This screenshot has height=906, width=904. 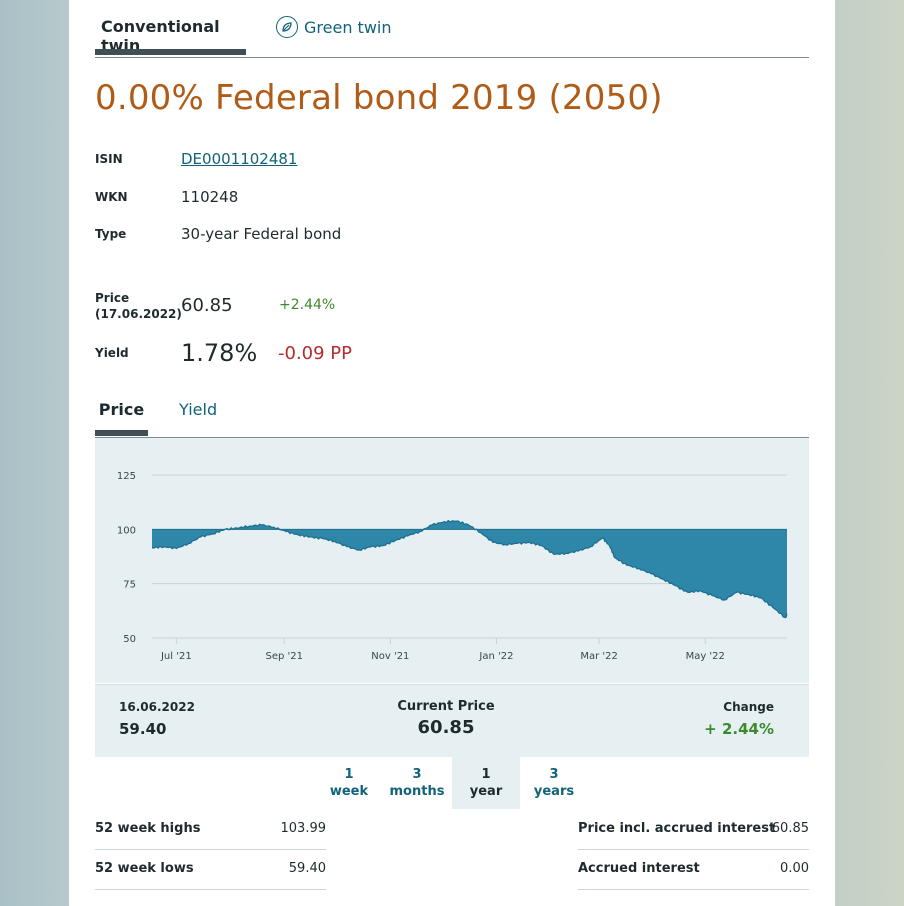 I want to click on range-1-week-button: 1 week, so click(x=349, y=783).